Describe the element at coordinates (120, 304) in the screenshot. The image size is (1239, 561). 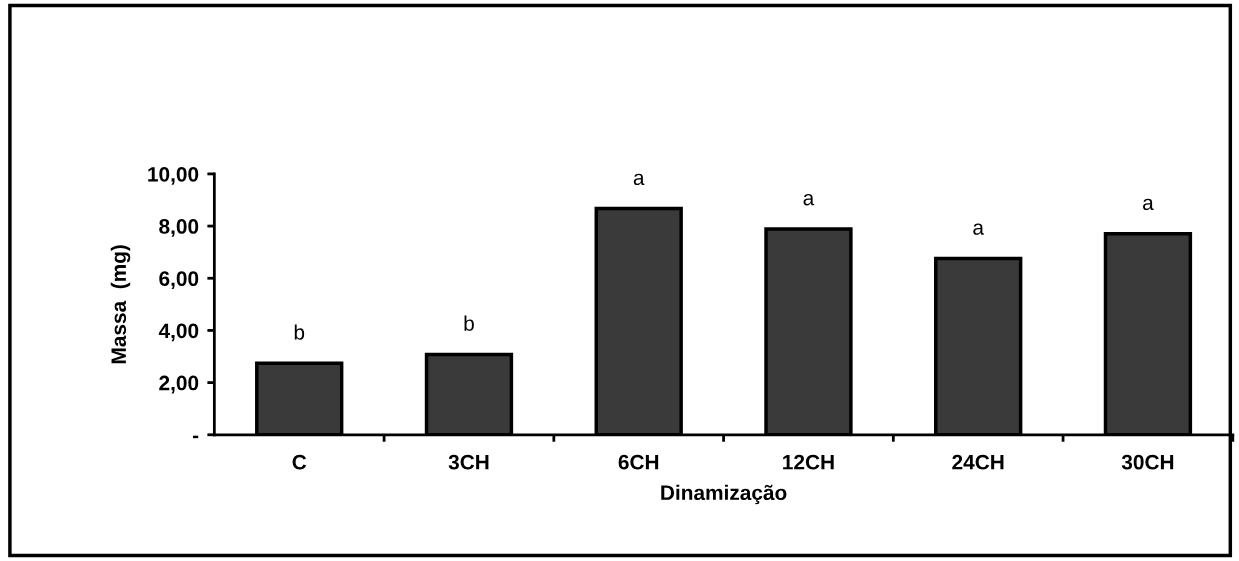
I see `y-axis-title: Massa (mg)` at that location.